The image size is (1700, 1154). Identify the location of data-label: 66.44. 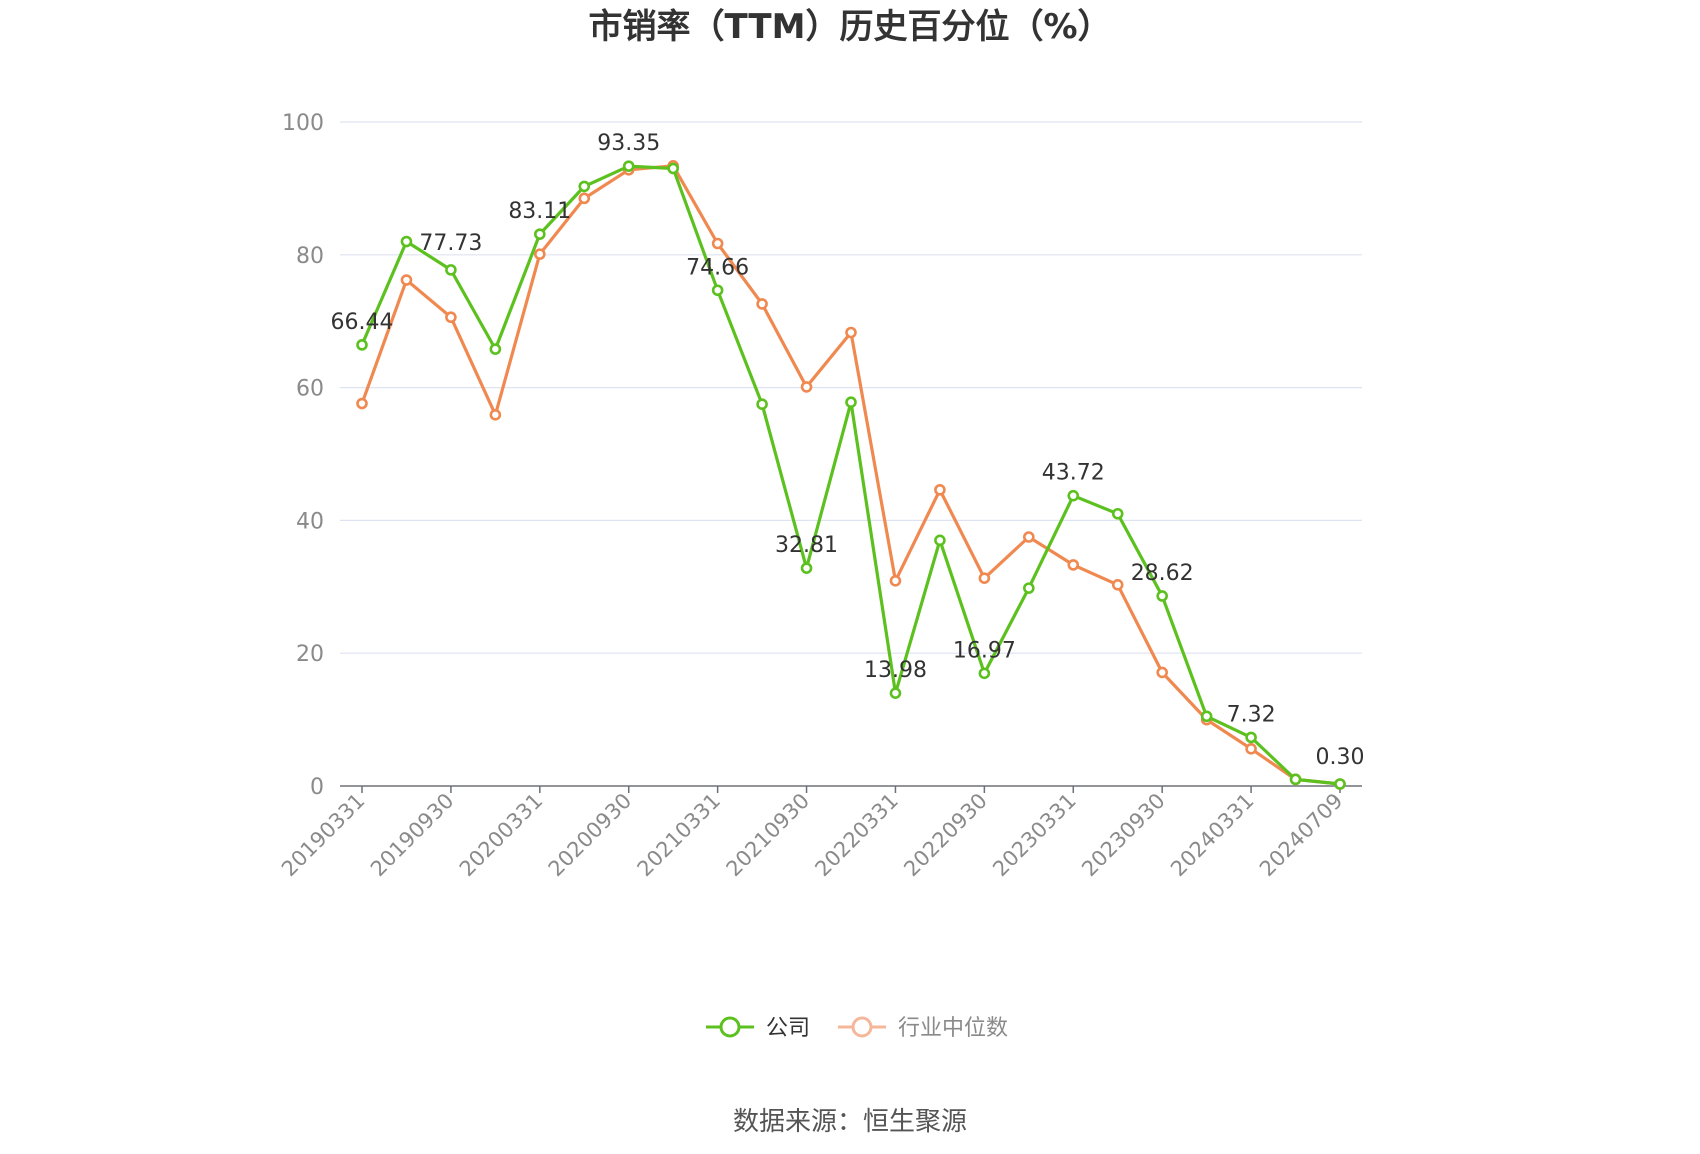
(362, 322).